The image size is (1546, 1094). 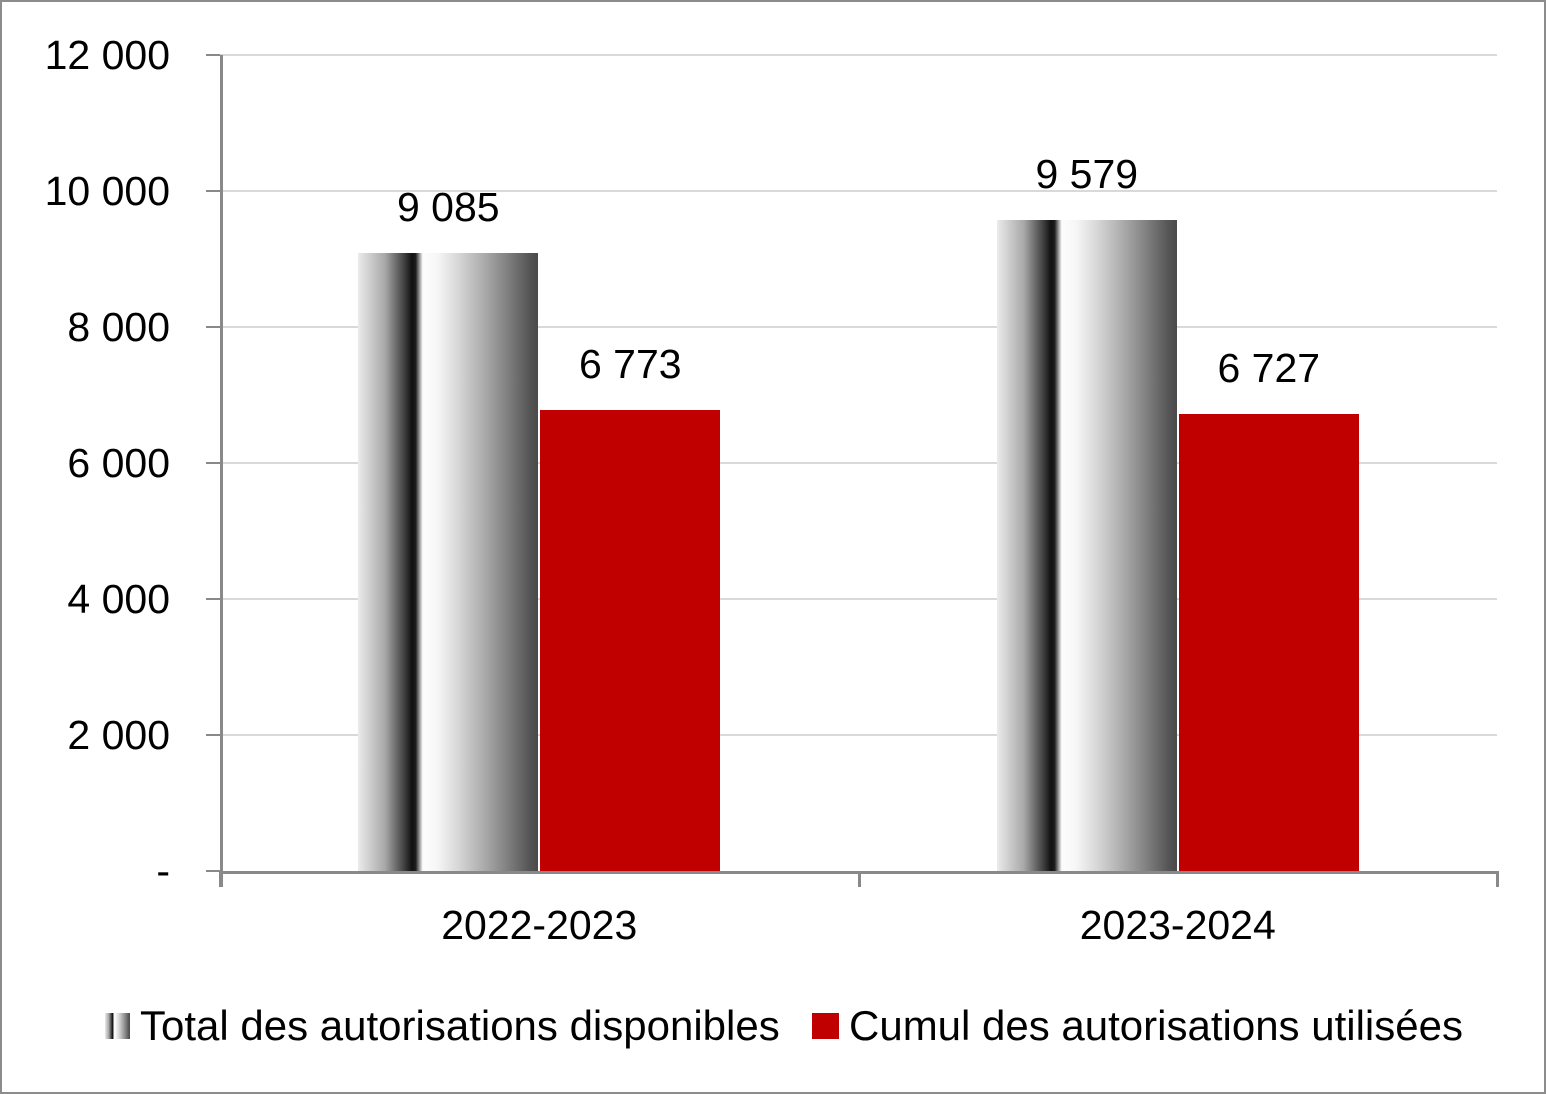 I want to click on y-axis-tick-label: 8 000, so click(x=118, y=327).